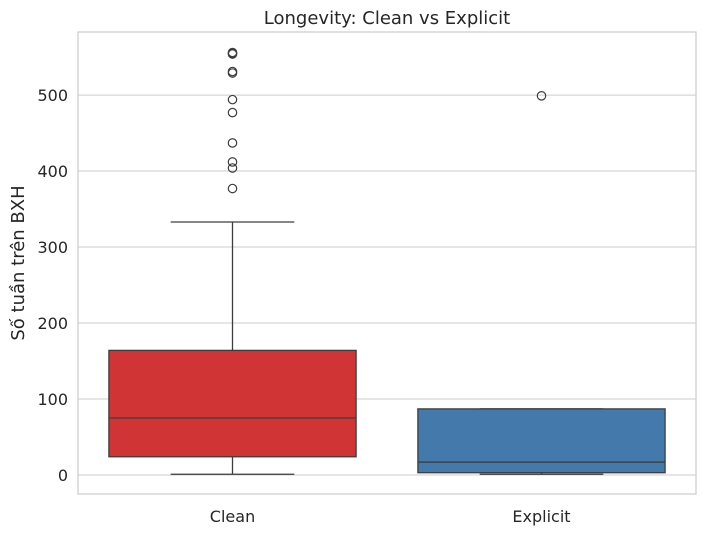 This screenshot has height=536, width=708. What do you see at coordinates (52, 323) in the screenshot?
I see `y-tick-label: 200` at bounding box center [52, 323].